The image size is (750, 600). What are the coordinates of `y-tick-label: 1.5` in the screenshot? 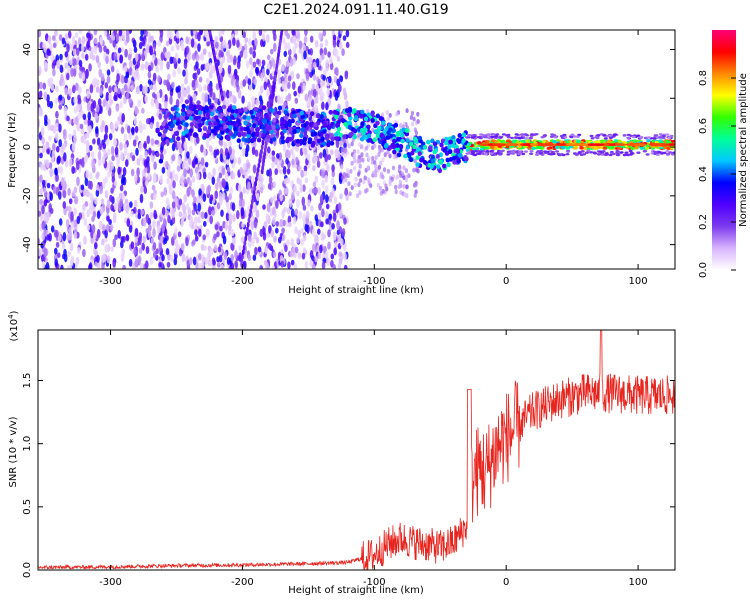 It's located at (27, 381).